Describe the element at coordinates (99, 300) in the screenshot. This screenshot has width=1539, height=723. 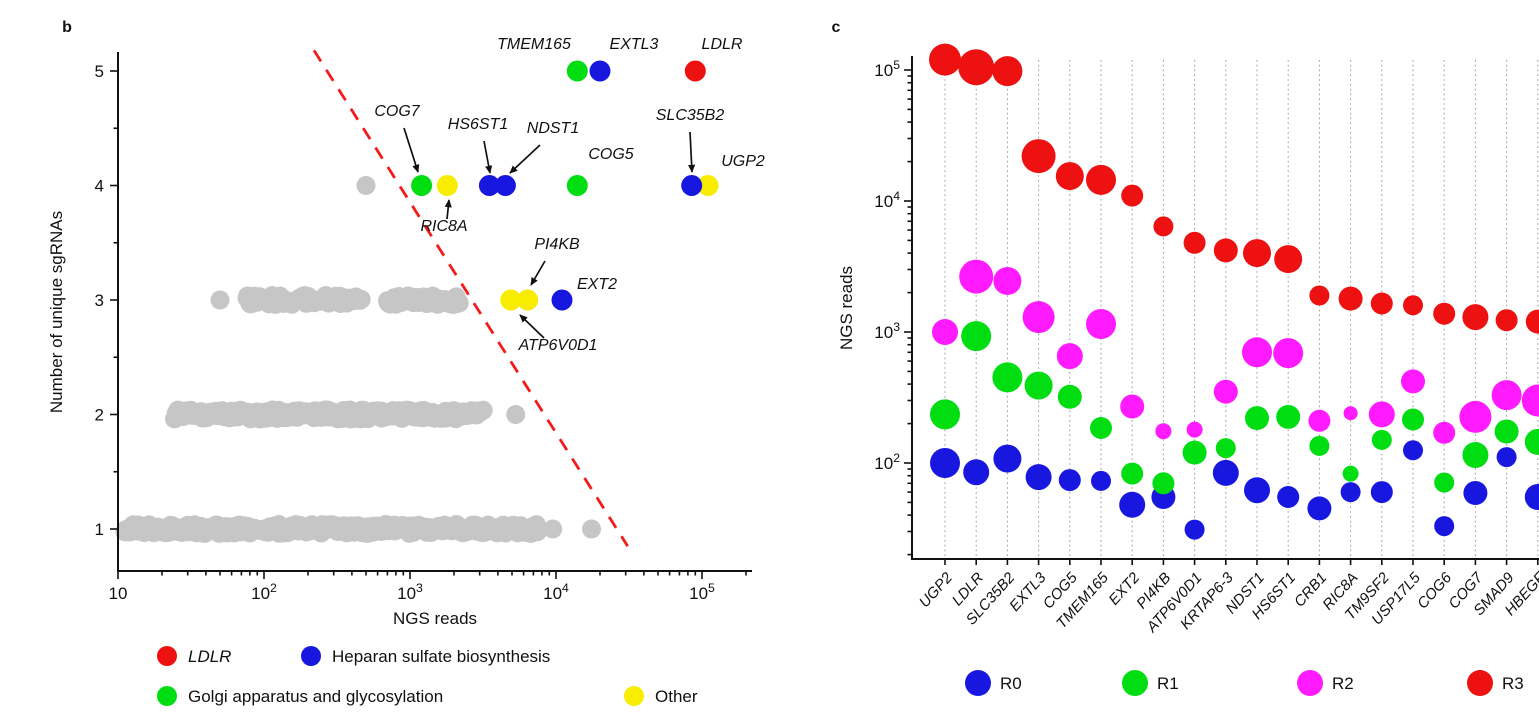
I see `y-tick-label: 3` at that location.